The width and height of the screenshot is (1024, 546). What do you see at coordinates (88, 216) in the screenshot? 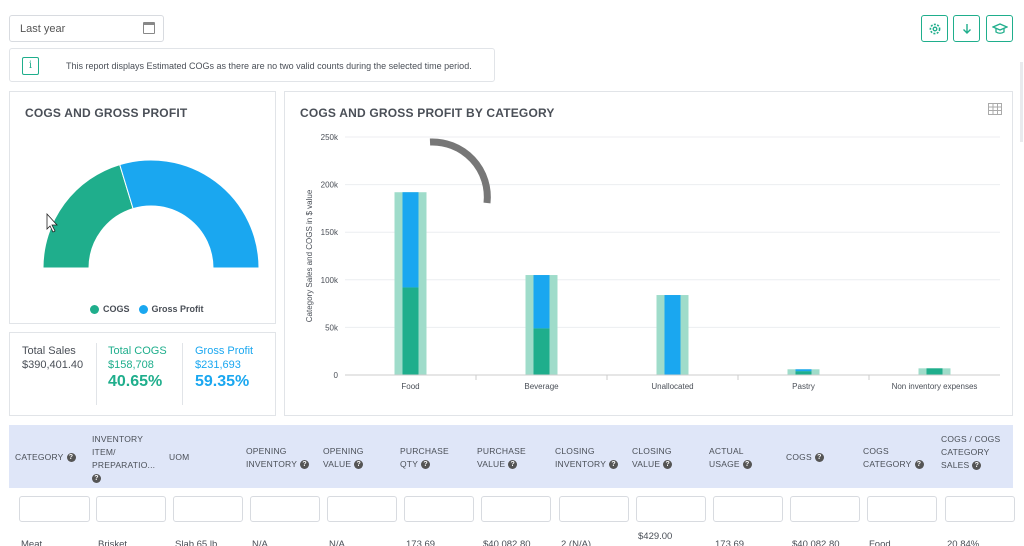
I see `donut-slice-cogs` at bounding box center [88, 216].